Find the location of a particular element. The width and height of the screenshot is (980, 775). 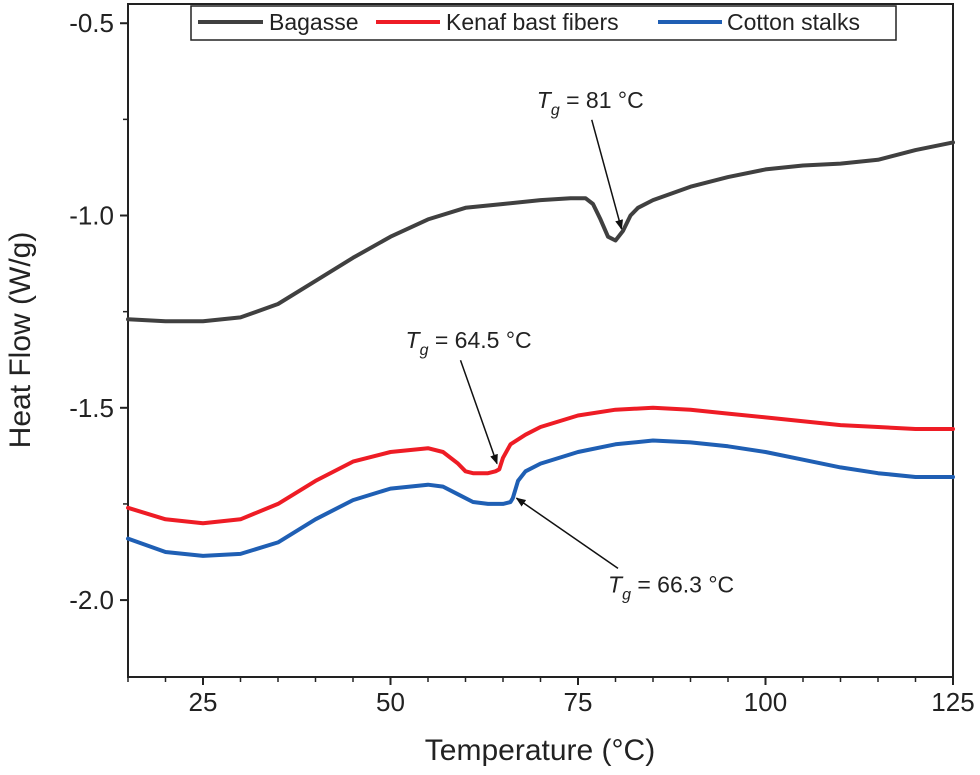

legend-label-kenaf: Kenaf bast fibers is located at coordinates (532, 22).